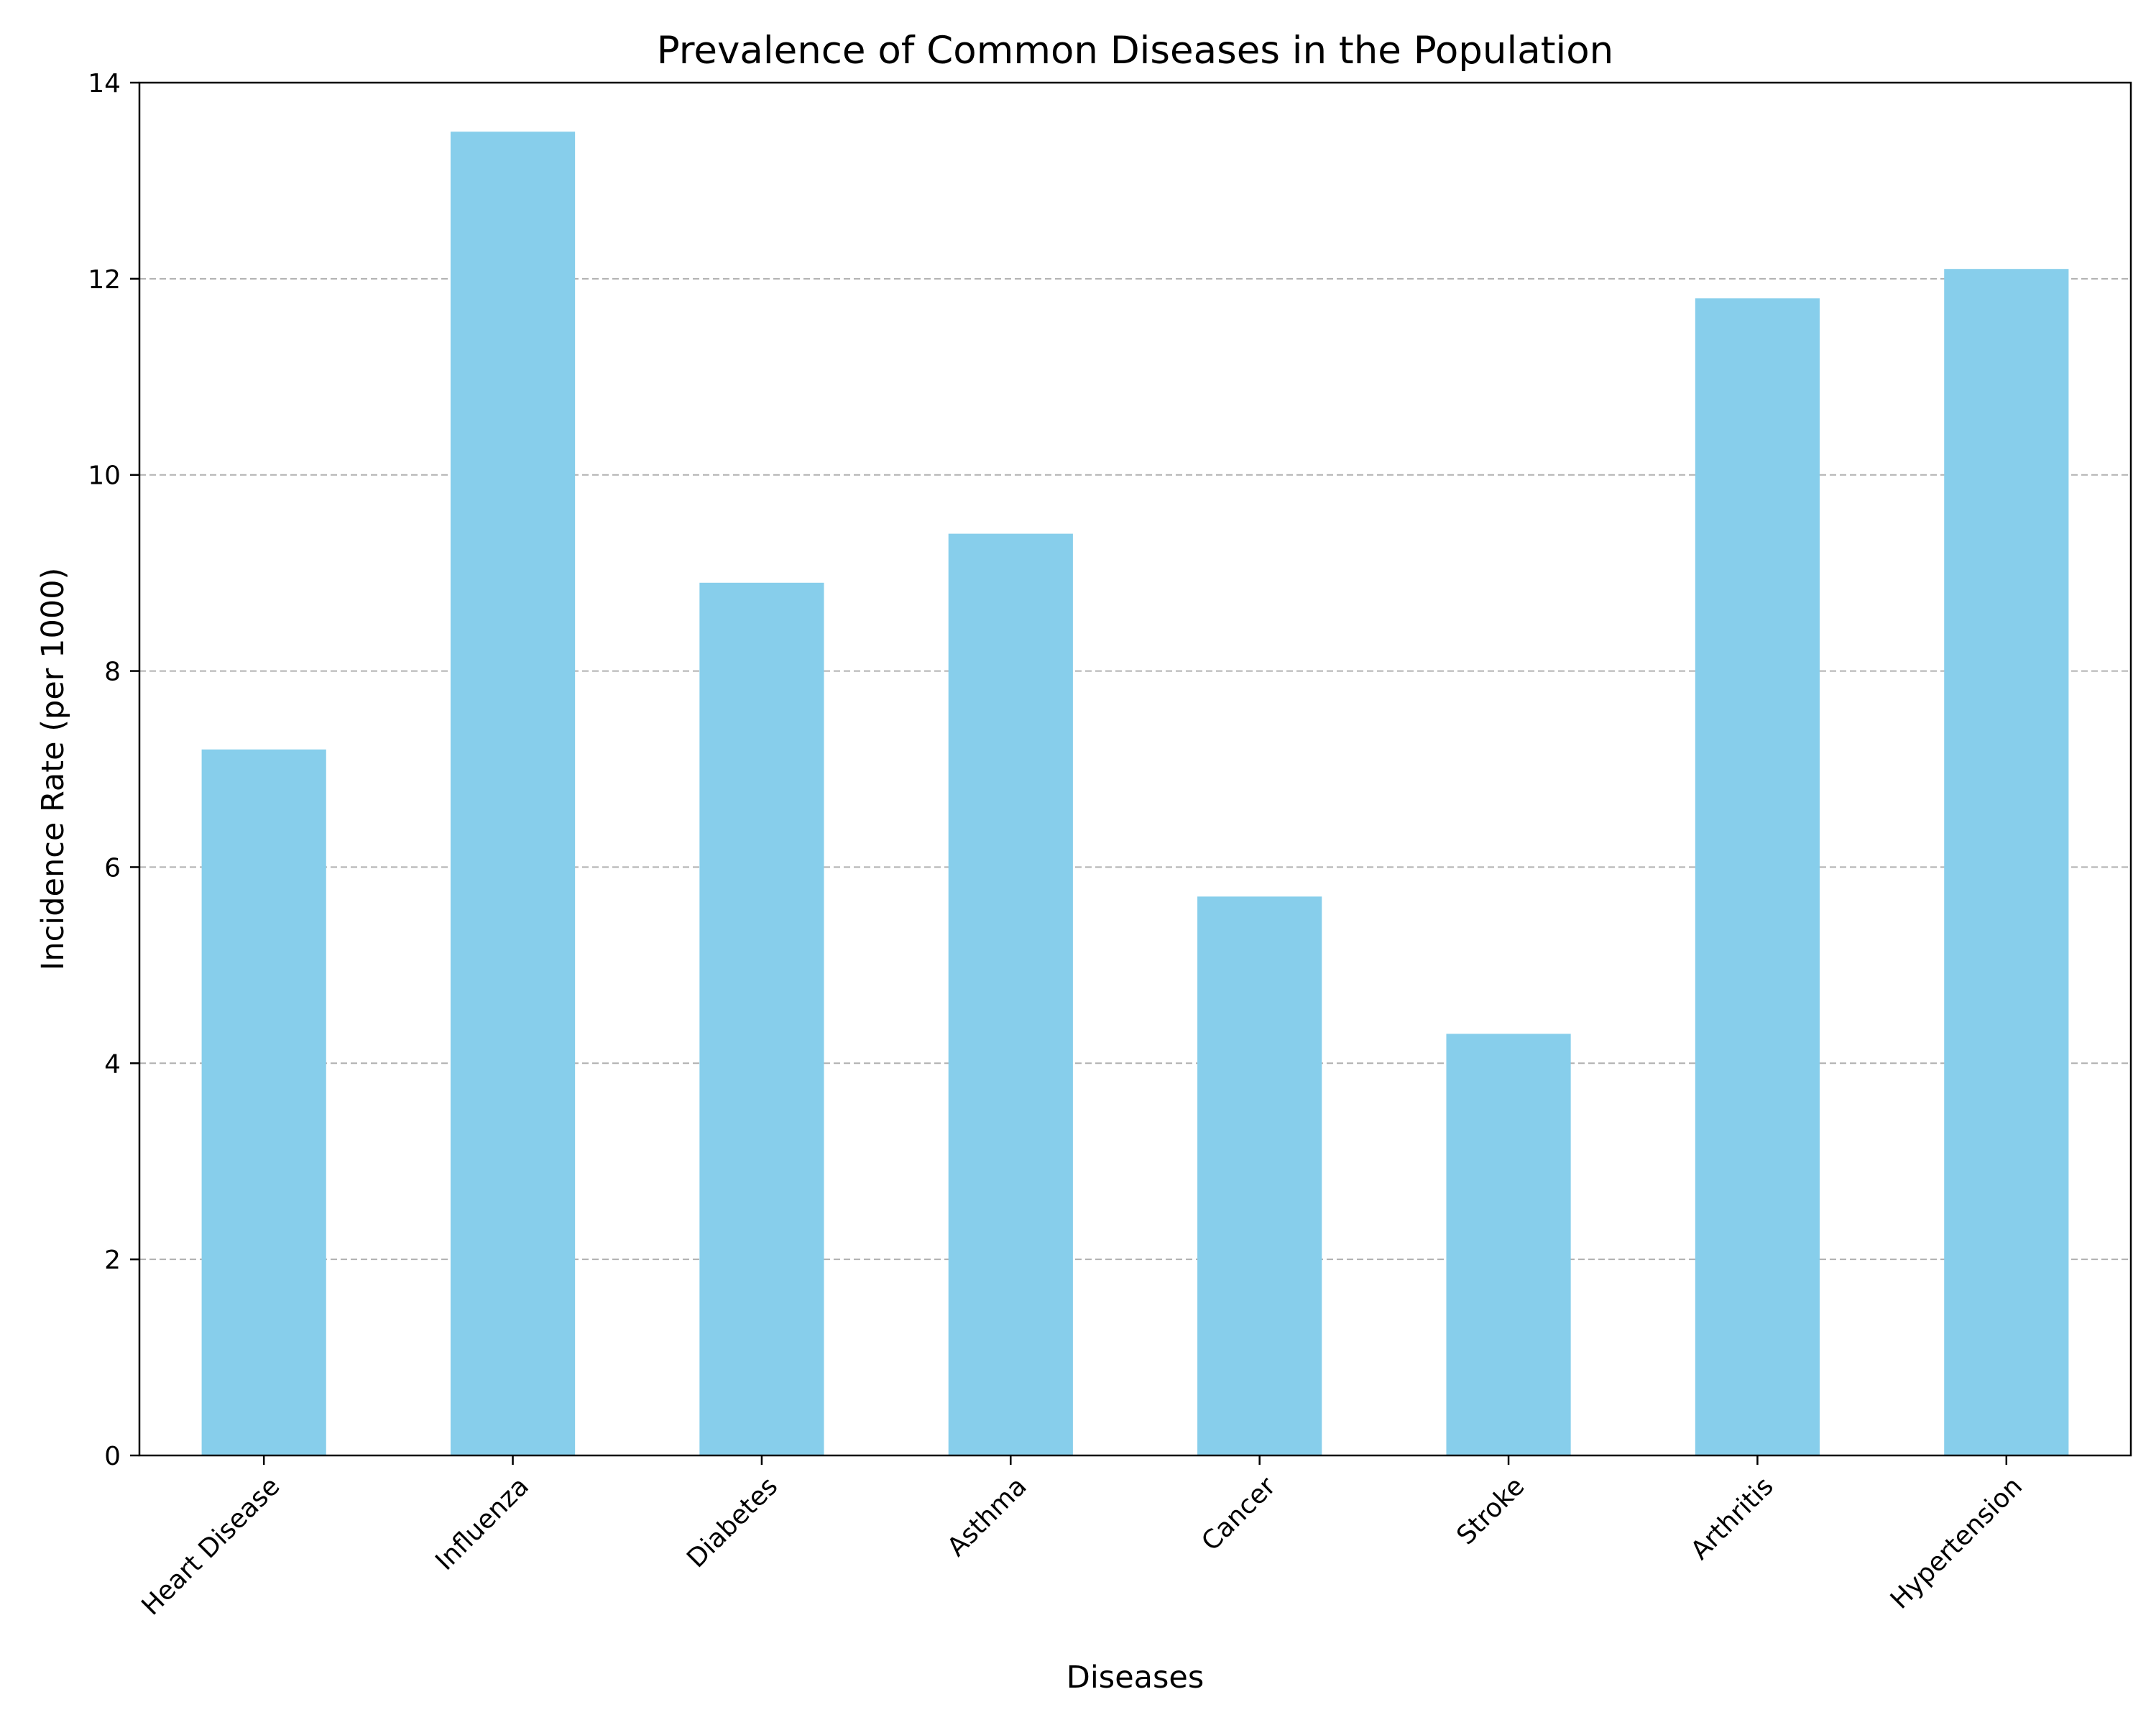  Describe the element at coordinates (113, 1064) in the screenshot. I see `y-tick-label: 4` at that location.